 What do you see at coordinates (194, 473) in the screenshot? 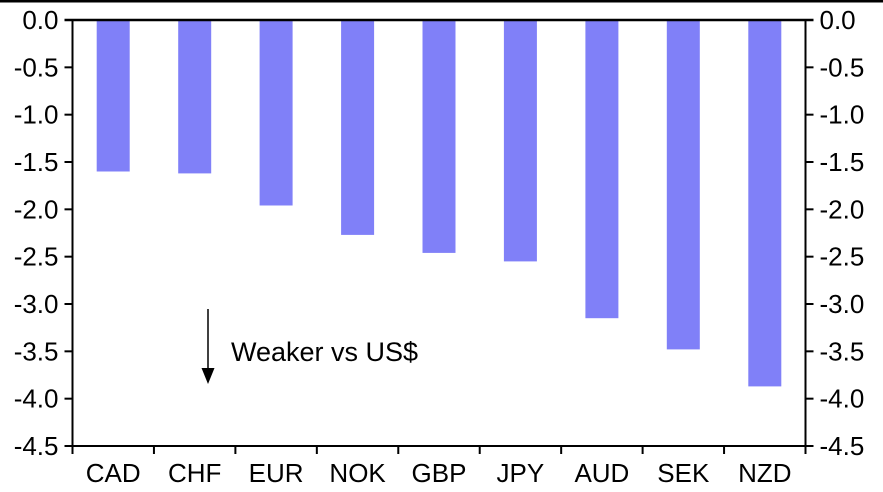
I see `x-axis-label-CHF: CHF` at bounding box center [194, 473].